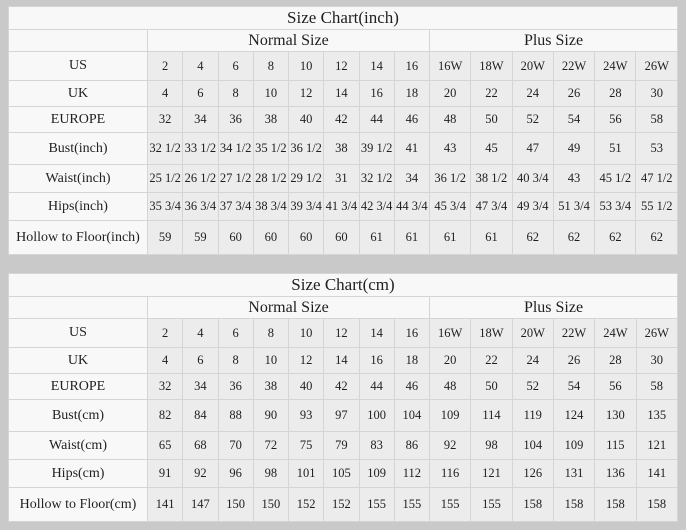 The image size is (686, 530). I want to click on size-value-cell: 61, so click(450, 237).